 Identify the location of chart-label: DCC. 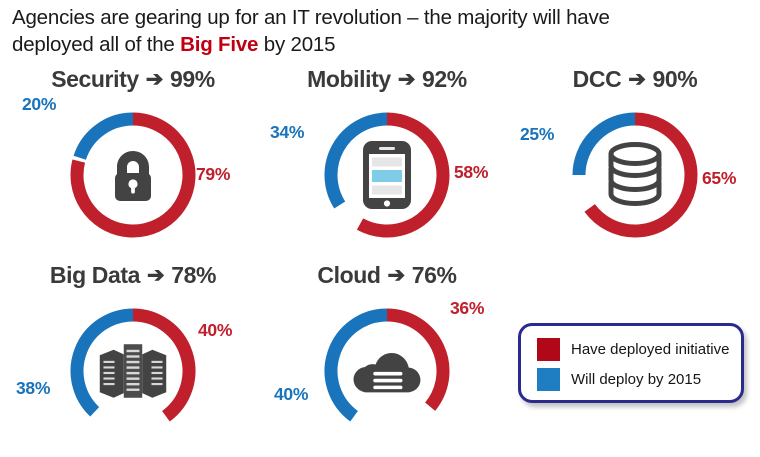
(597, 79).